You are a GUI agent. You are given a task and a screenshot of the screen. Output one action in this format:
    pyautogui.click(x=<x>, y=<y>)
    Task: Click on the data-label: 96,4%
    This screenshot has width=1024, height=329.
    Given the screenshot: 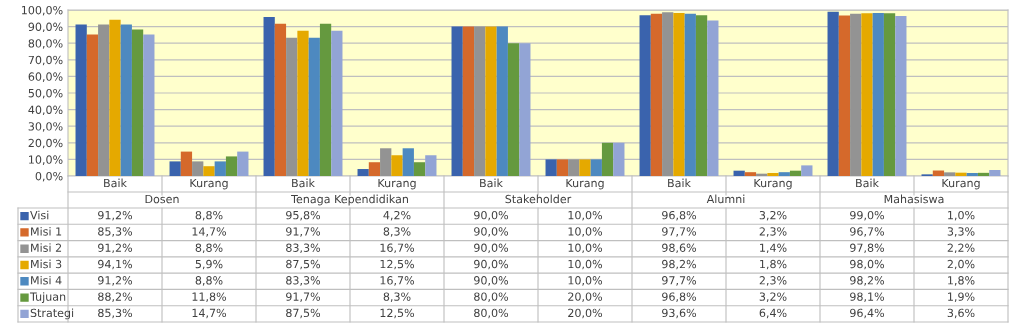 What is the action you would take?
    pyautogui.click(x=867, y=313)
    